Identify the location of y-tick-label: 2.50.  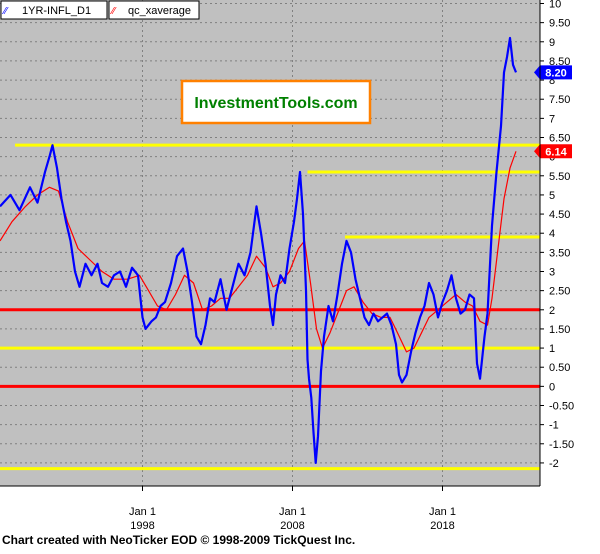
(559, 292).